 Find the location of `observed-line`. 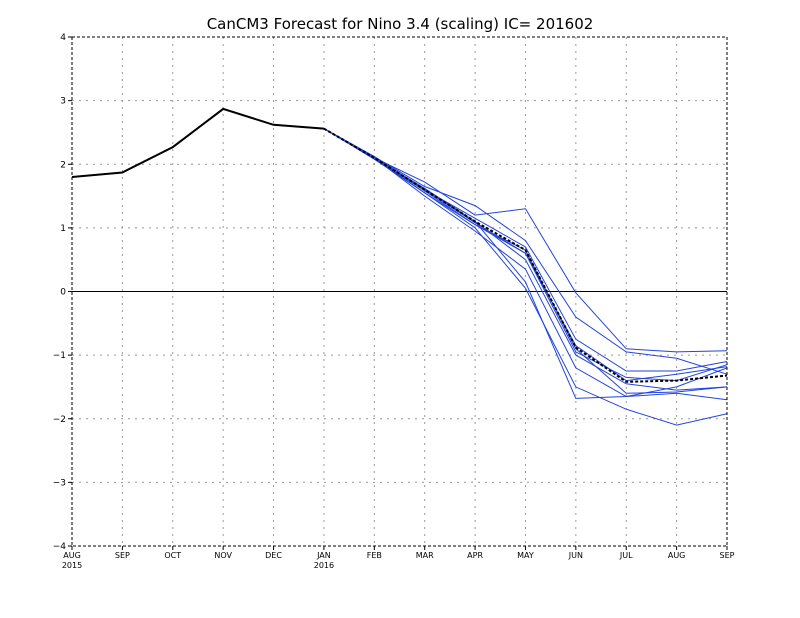

observed-line is located at coordinates (197, 142).